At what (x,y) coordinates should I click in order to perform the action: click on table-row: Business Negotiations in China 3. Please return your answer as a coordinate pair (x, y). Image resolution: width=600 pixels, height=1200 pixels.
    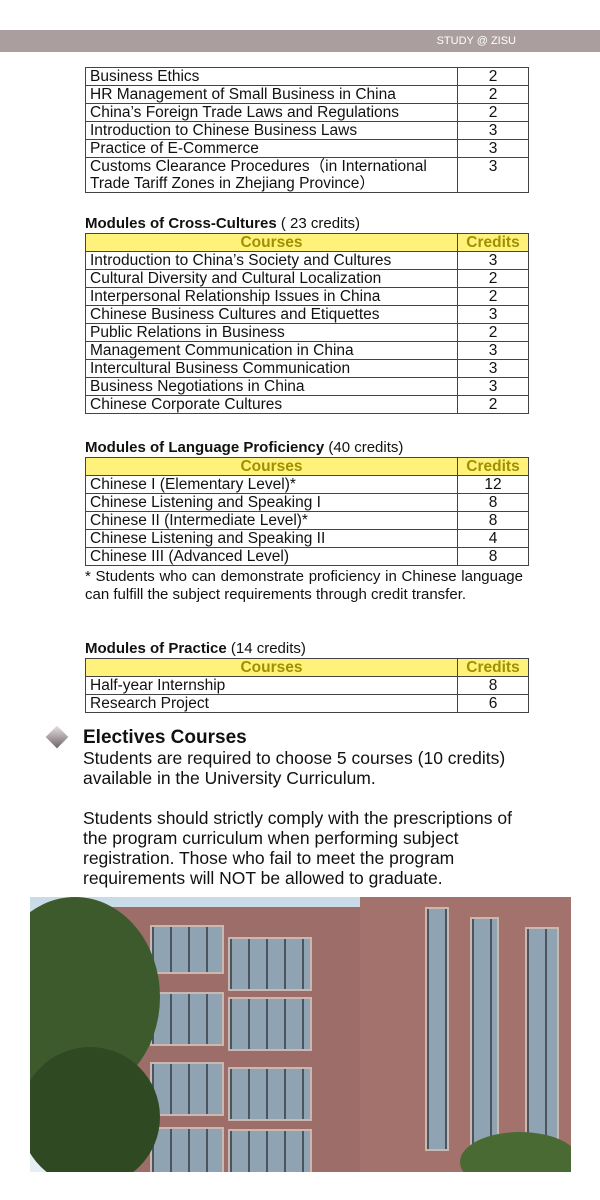
    Looking at the image, I should click on (307, 386).